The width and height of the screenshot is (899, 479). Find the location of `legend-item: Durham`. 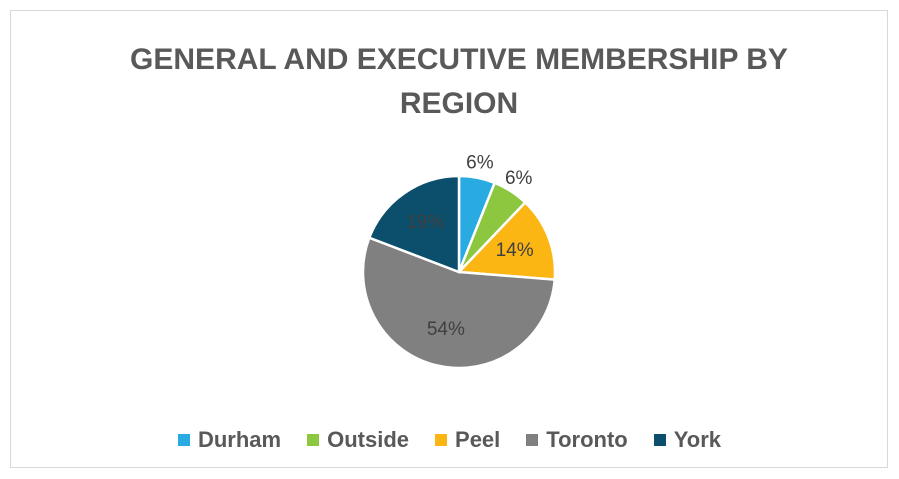

legend-item: Durham is located at coordinates (229, 440).